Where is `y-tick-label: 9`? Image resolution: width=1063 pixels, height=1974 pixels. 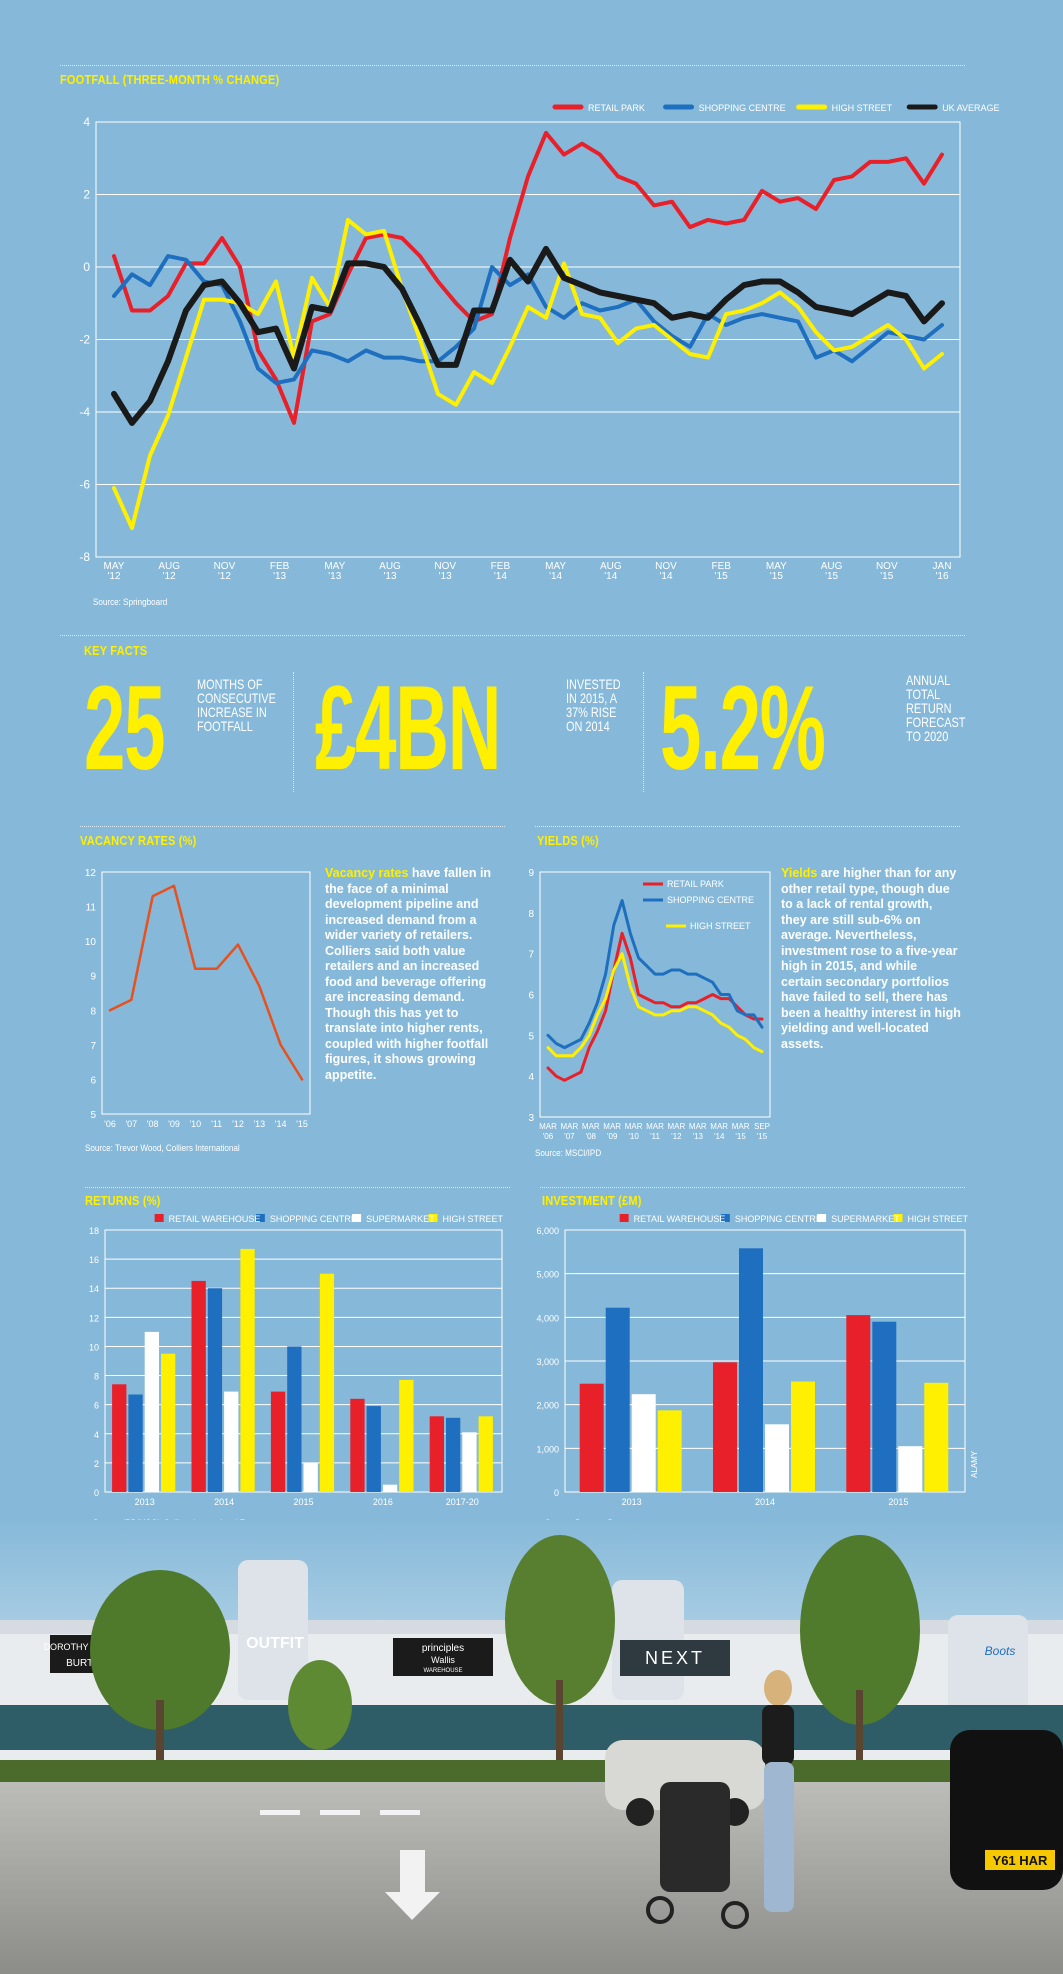 y-tick-label: 9 is located at coordinates (531, 873).